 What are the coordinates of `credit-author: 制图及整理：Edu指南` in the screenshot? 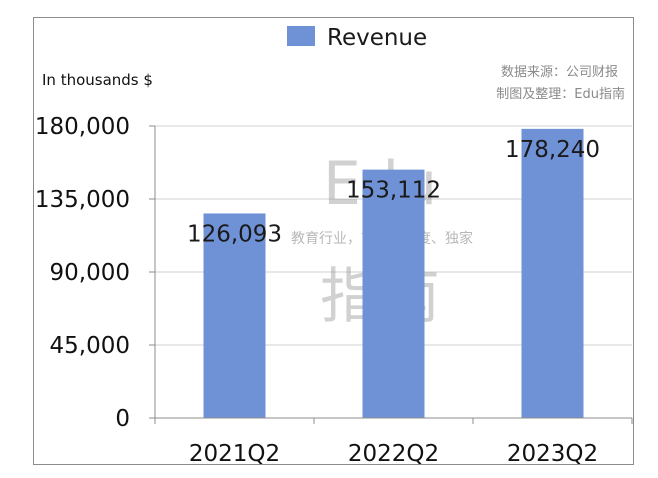 It's located at (560, 94).